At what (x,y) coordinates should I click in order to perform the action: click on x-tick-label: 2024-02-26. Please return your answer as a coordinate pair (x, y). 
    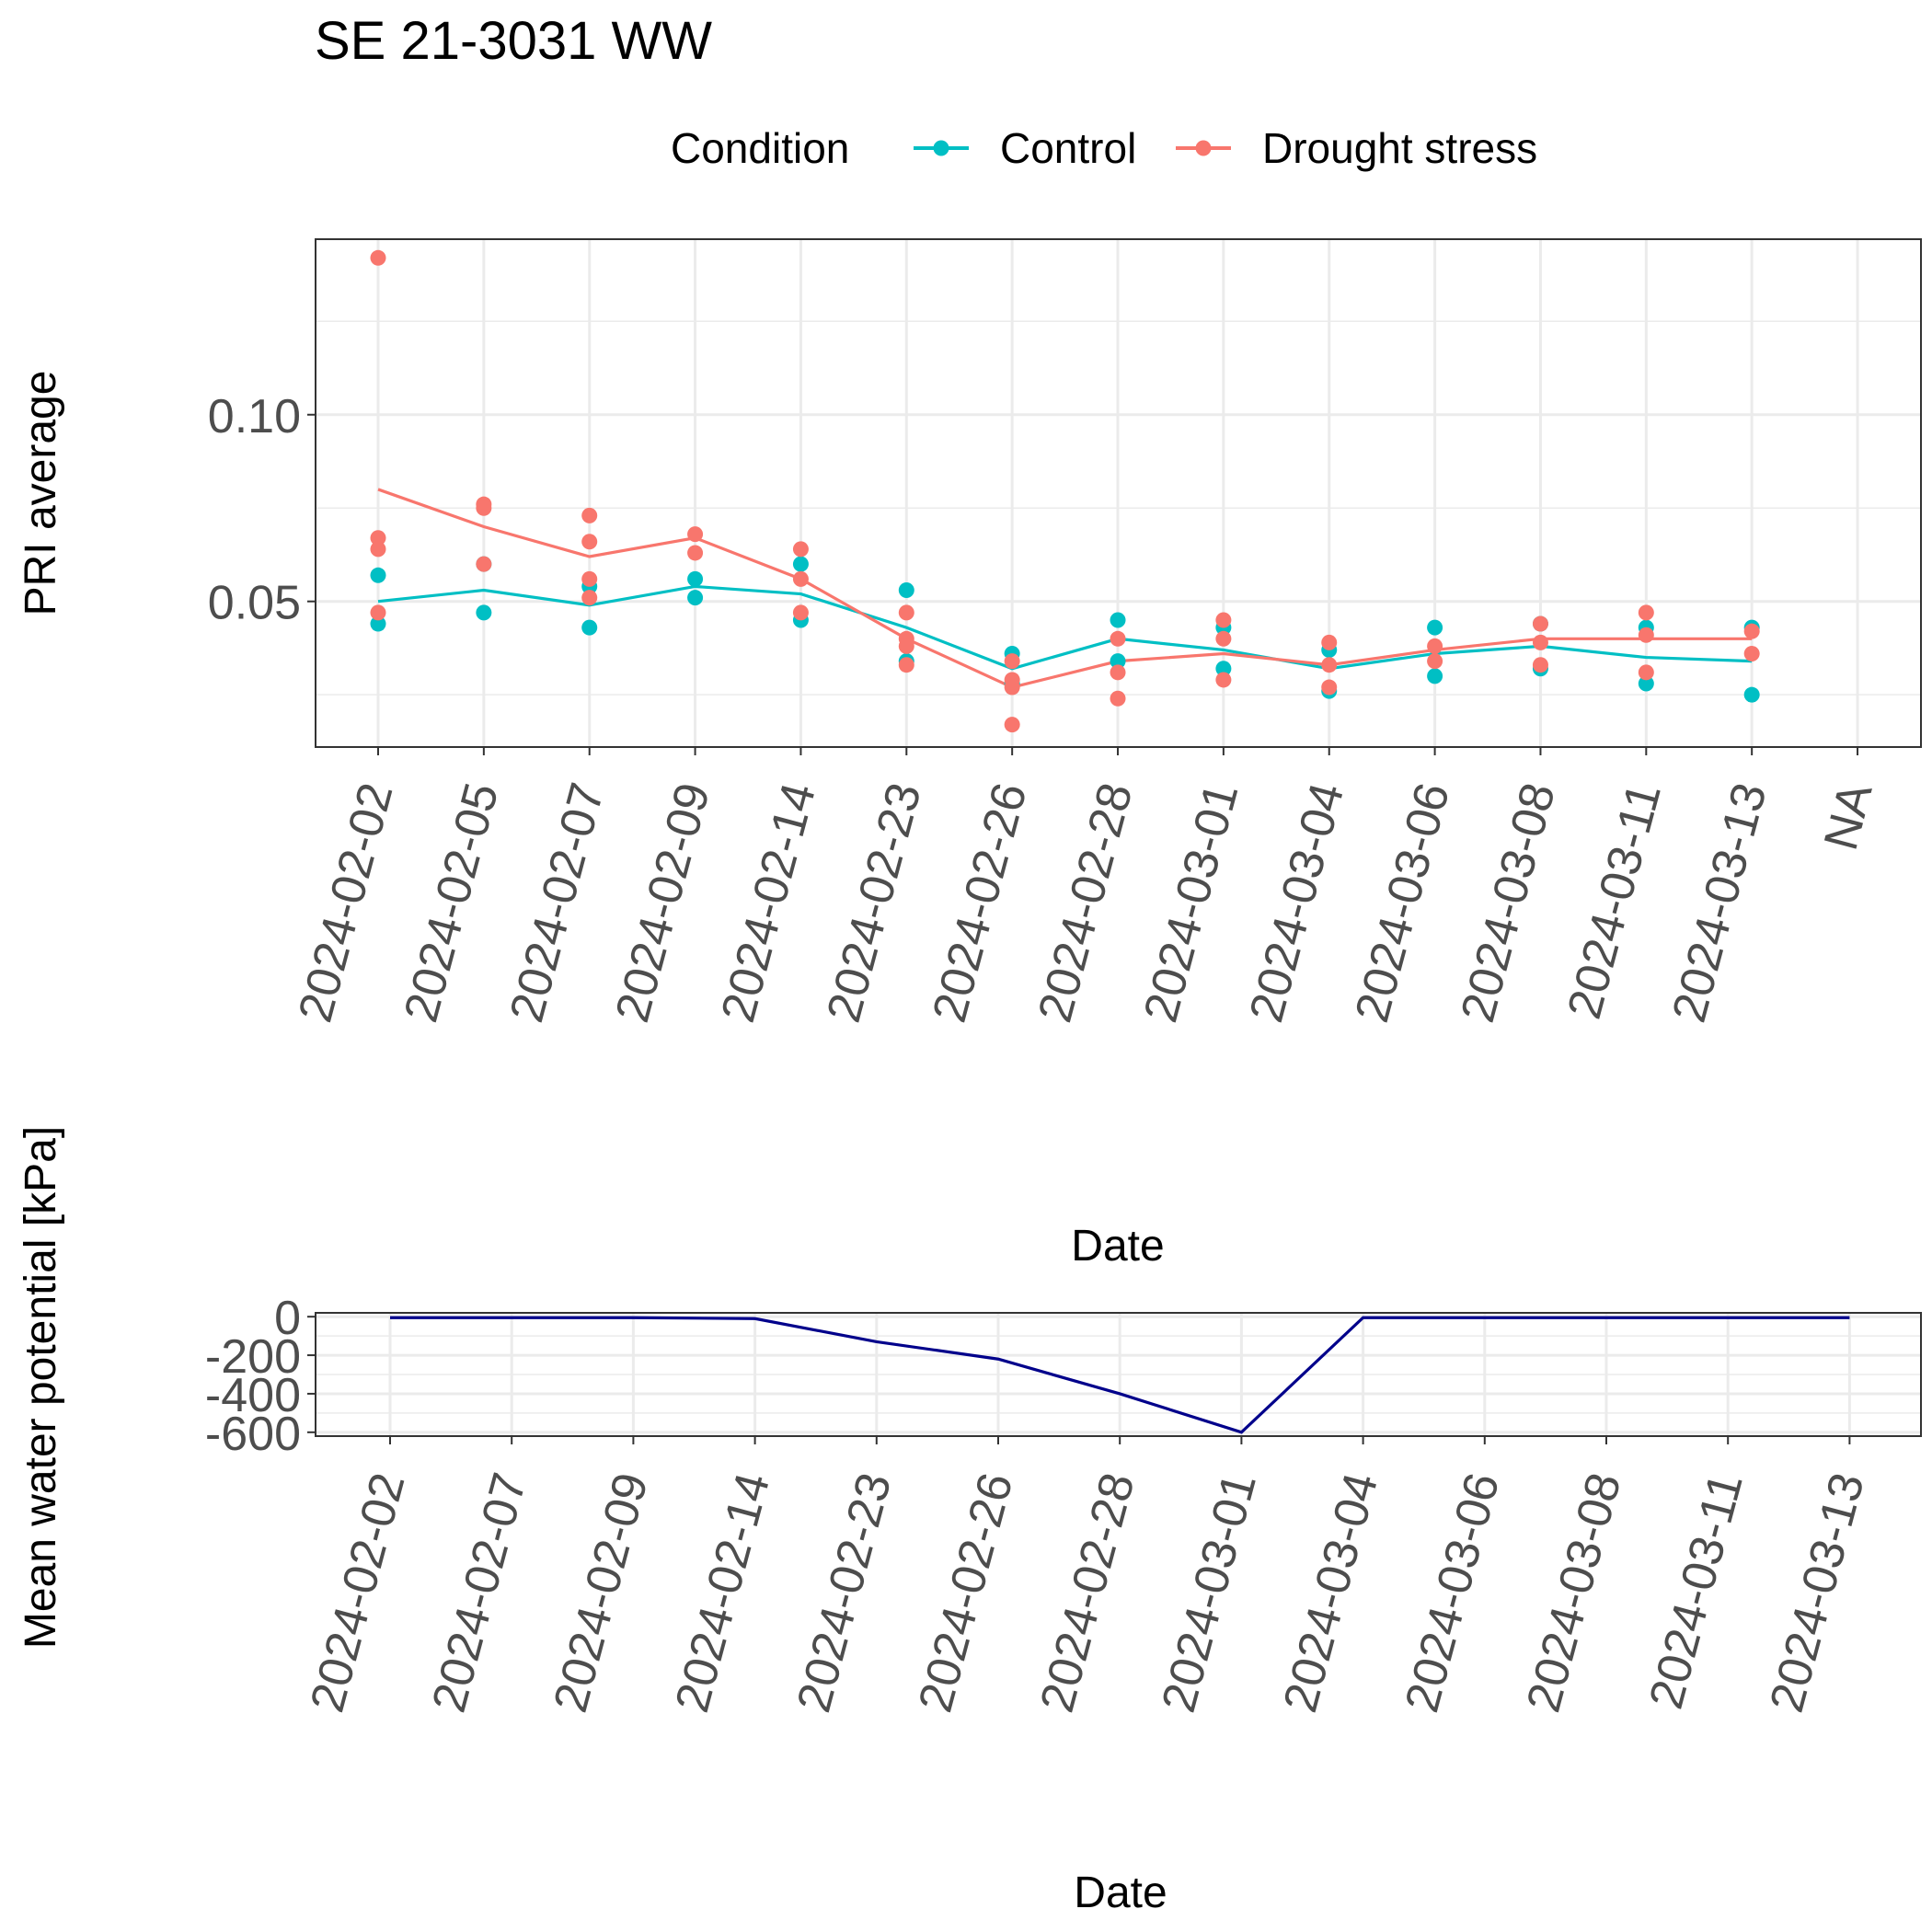
    Looking at the image, I should click on (966, 1592).